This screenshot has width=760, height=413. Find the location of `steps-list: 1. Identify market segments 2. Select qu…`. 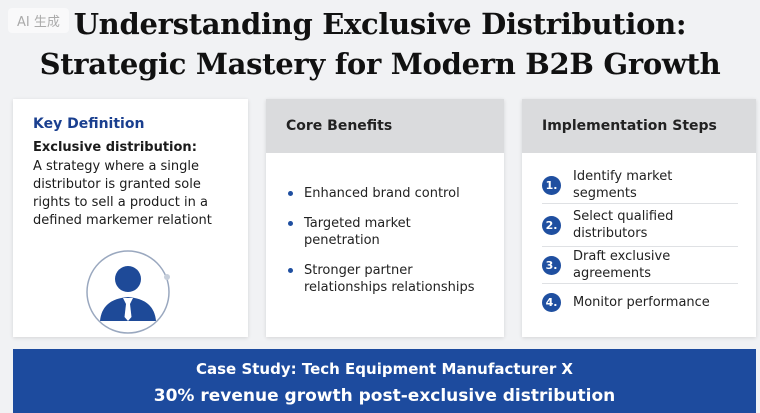

steps-list: 1. Identify market segments 2. Select qu… is located at coordinates (639, 243).